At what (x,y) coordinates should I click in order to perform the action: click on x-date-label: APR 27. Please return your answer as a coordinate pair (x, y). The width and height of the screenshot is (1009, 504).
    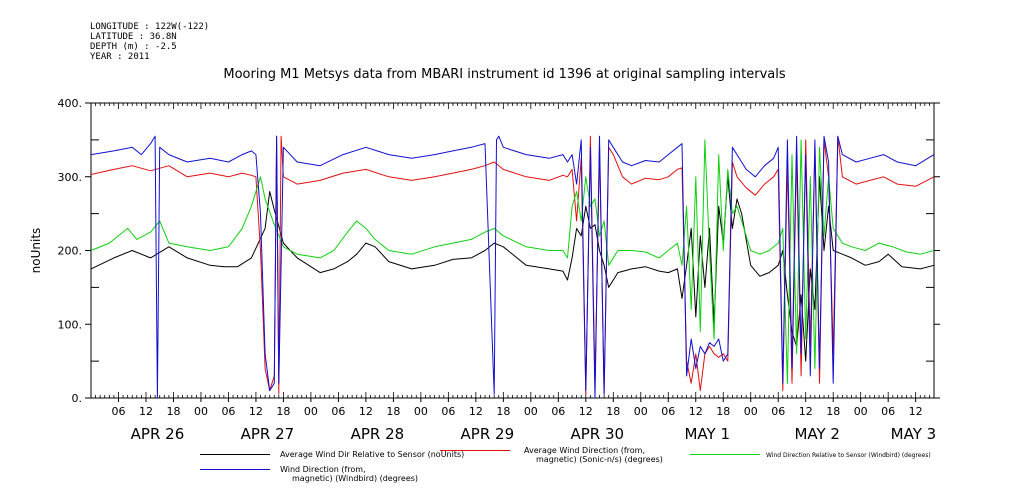
    Looking at the image, I should click on (268, 434).